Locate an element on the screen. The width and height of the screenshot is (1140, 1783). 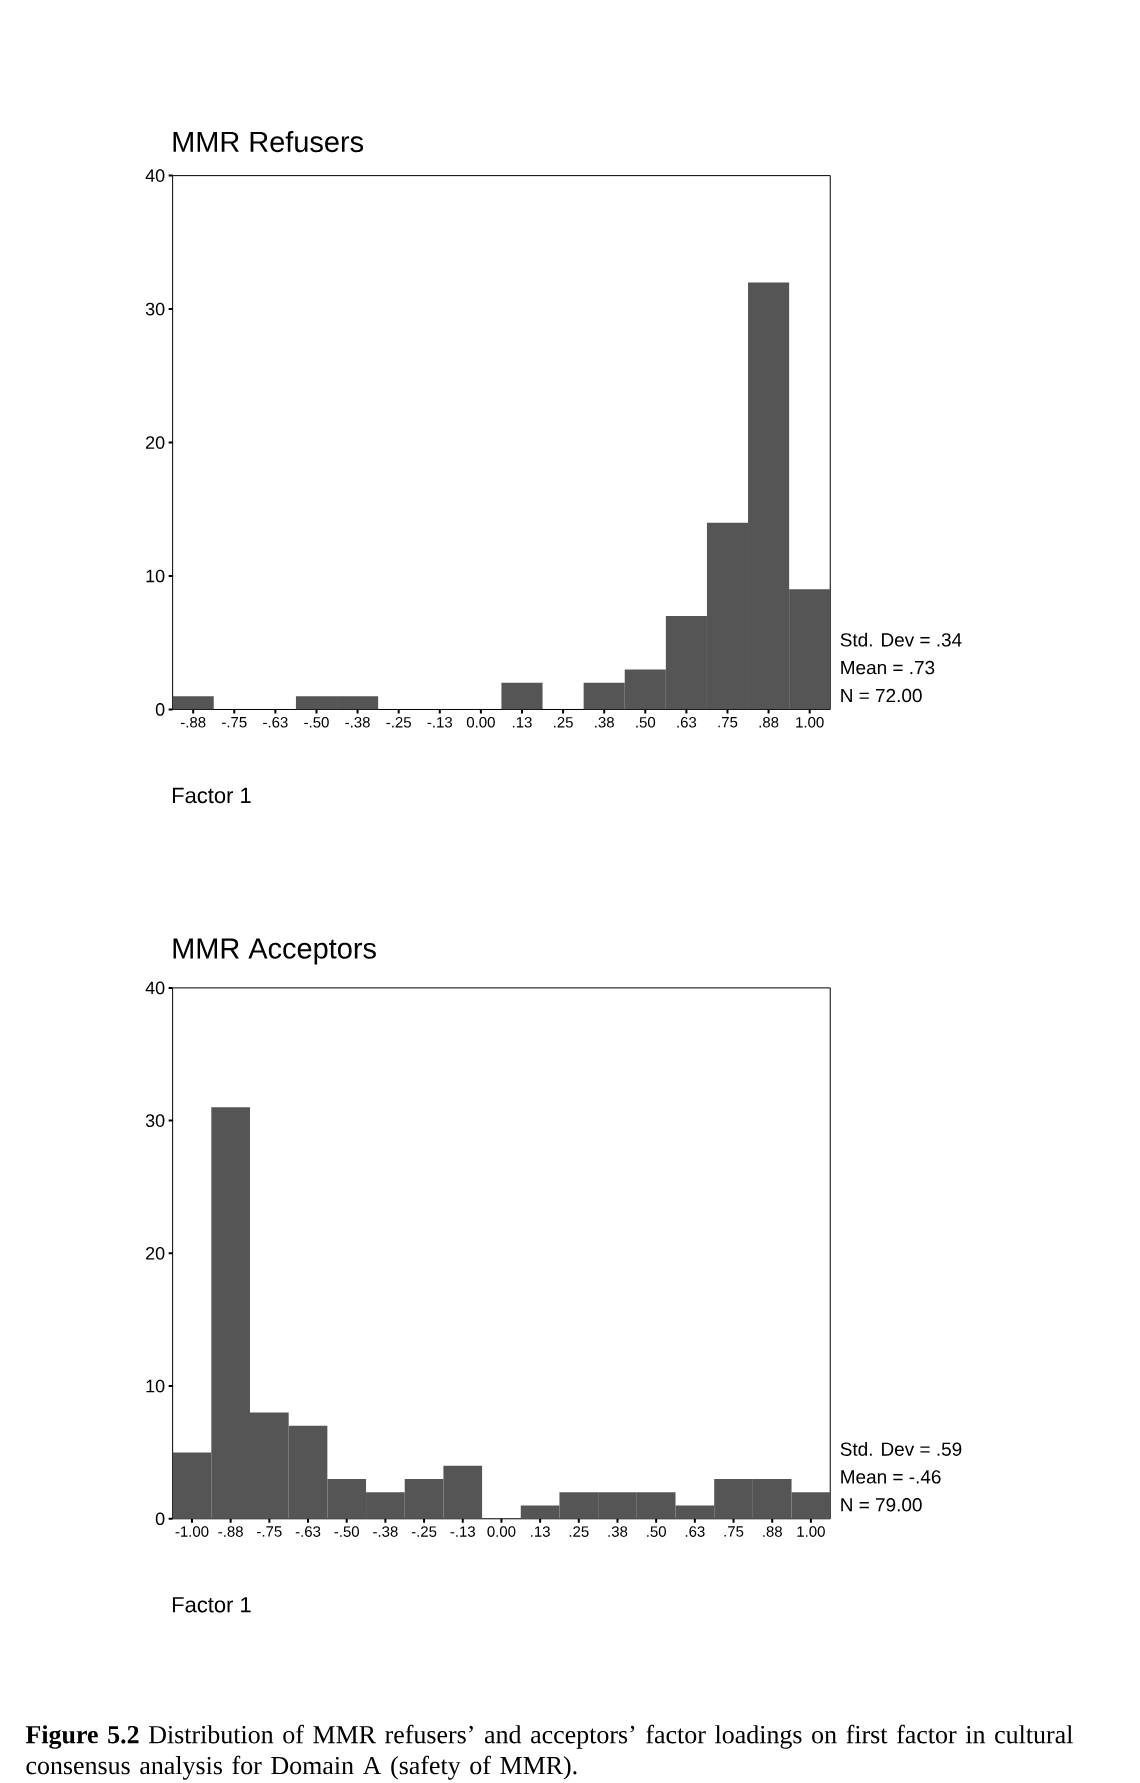
text: Std. Dev = .59 is located at coordinates (901, 1448).